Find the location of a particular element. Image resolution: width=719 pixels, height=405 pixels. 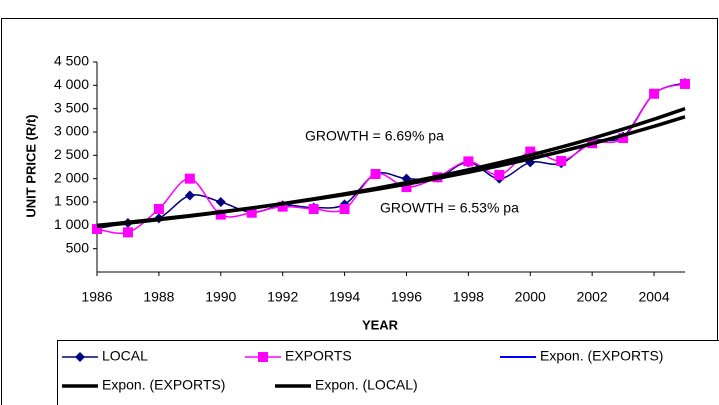

x-tick-label: 1998 is located at coordinates (468, 297).